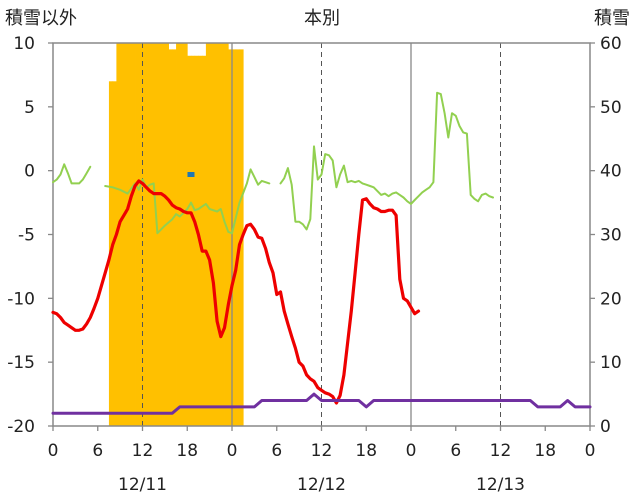 The image size is (636, 501). Describe the element at coordinates (321, 403) in the screenshot. I see `humidity-line` at that location.